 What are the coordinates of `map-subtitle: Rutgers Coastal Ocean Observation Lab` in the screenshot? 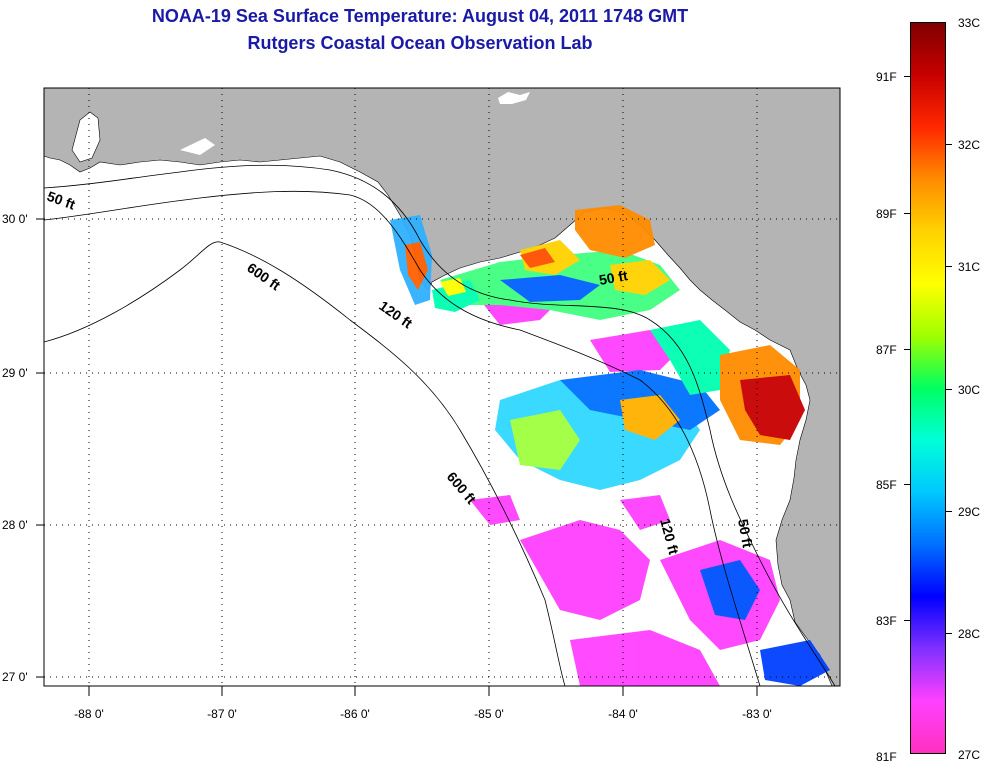 It's located at (420, 43).